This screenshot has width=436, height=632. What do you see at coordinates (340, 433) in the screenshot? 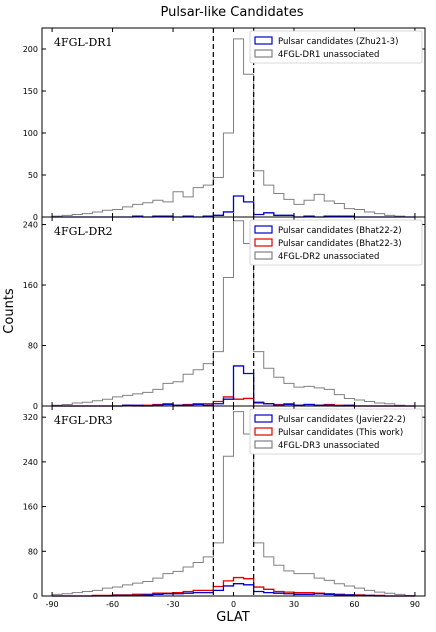
I see `legend-entry: Pulsar candidates (This work)` at bounding box center [340, 433].